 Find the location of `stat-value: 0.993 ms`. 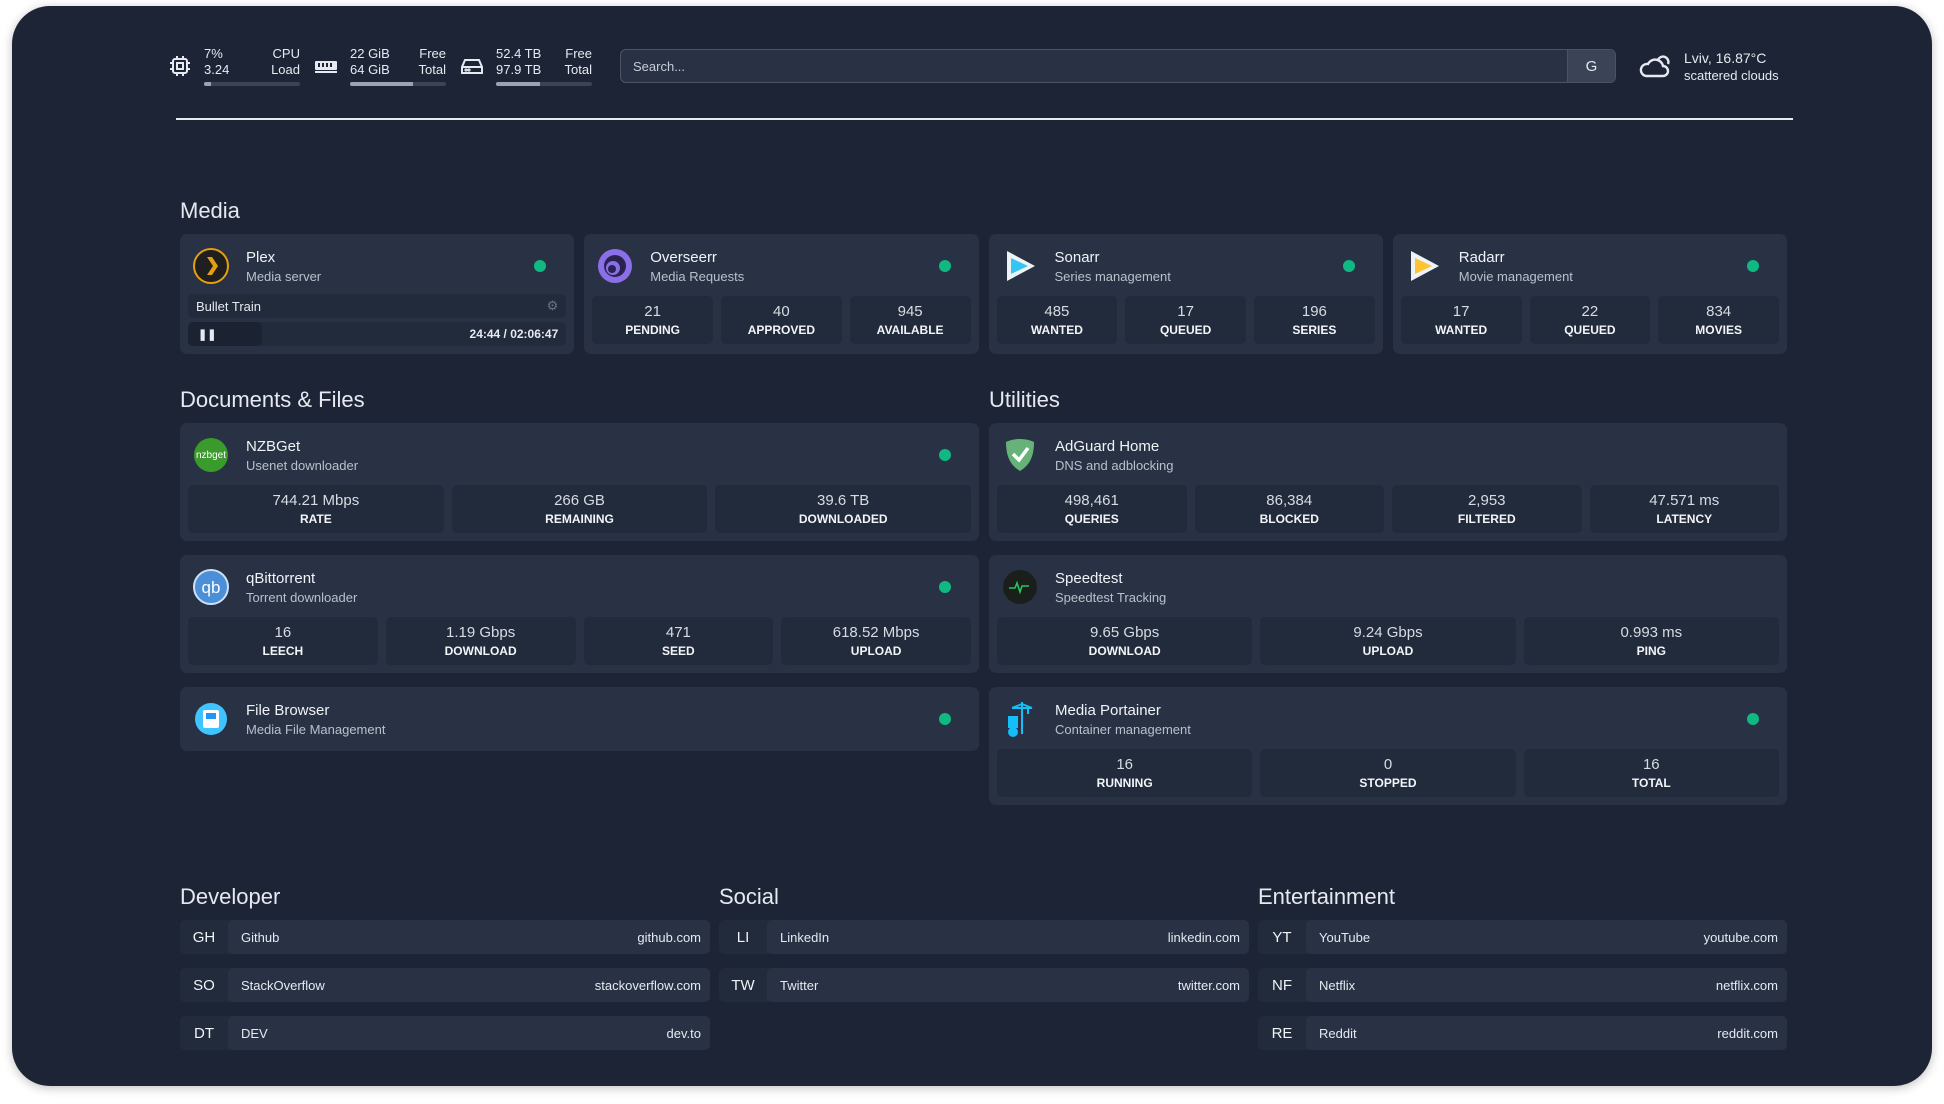

stat-value: 0.993 ms is located at coordinates (1651, 632).